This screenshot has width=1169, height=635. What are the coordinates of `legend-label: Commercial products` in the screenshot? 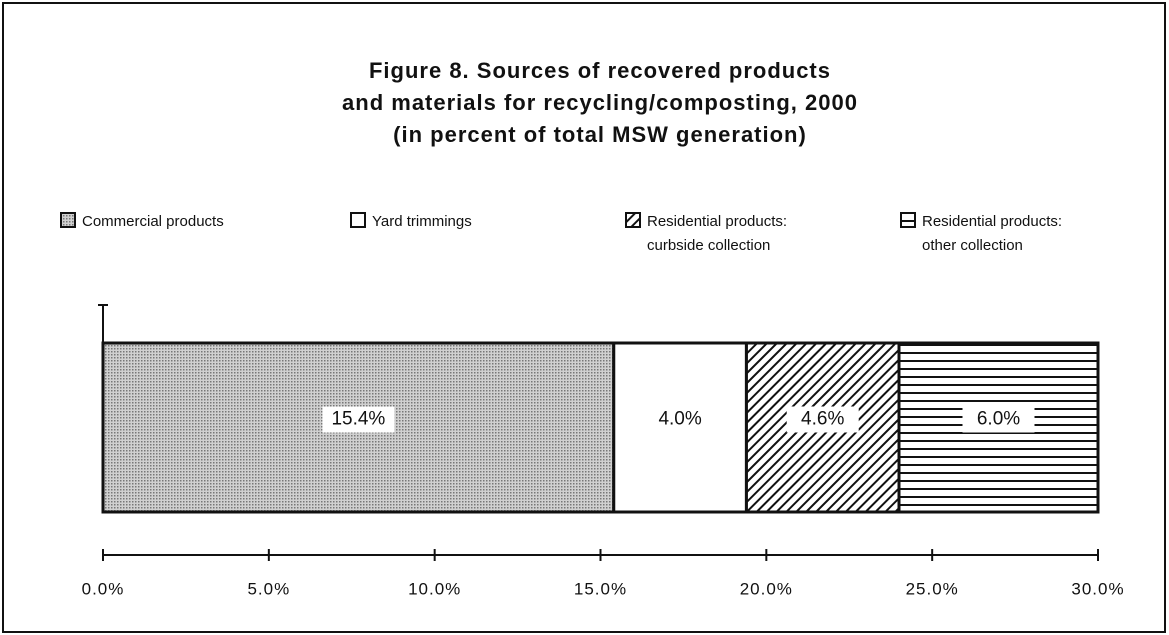 It's located at (153, 221).